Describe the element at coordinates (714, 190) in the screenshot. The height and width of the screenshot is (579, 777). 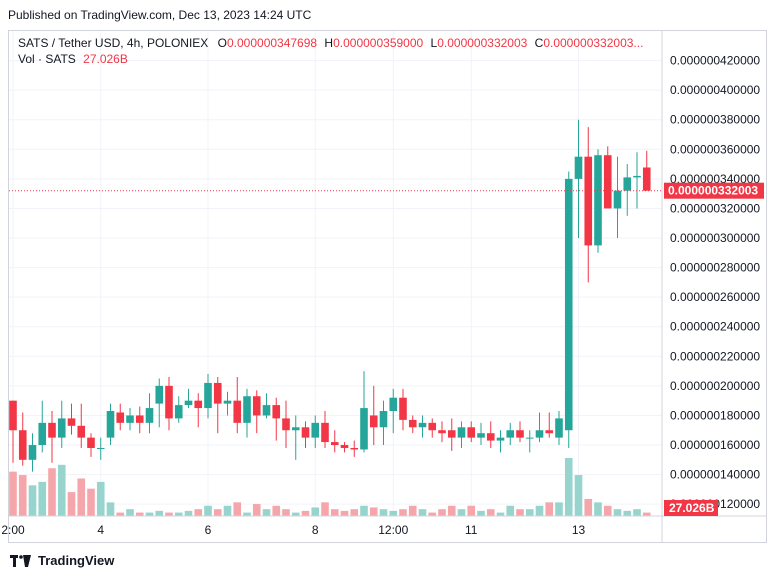
I see `last-price-badge` at that location.